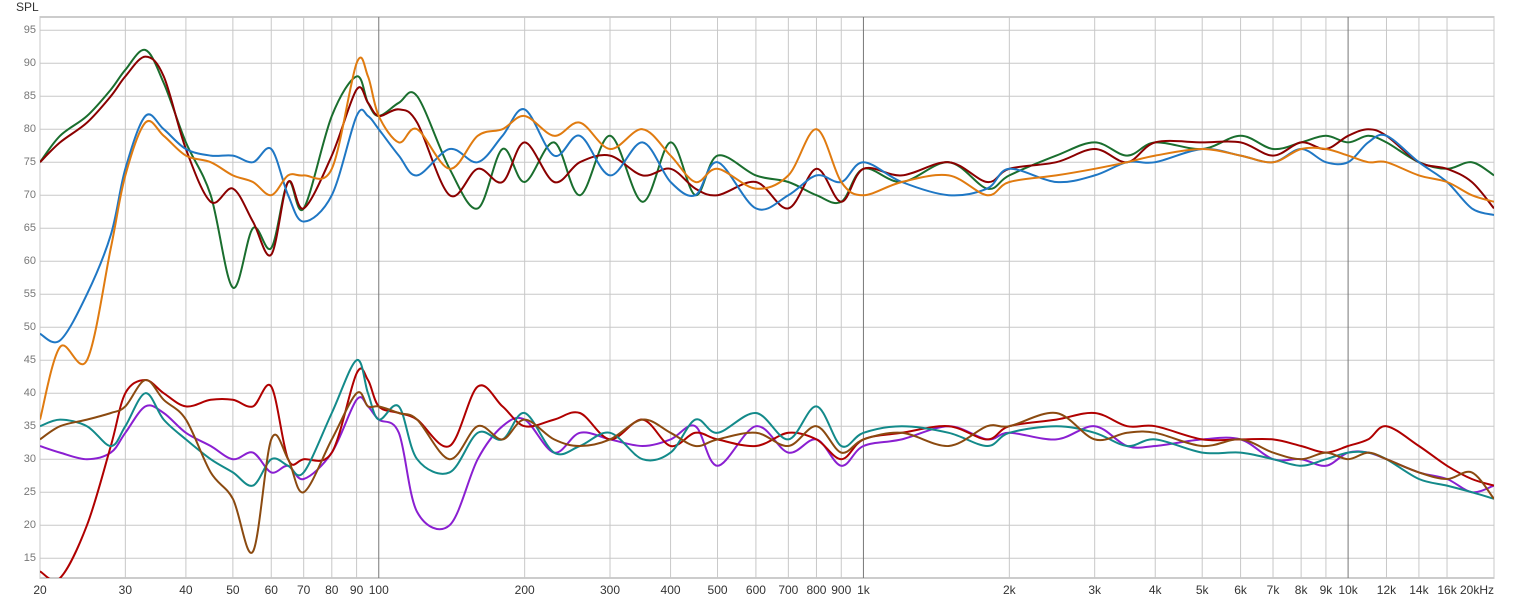 The image size is (1516, 603). What do you see at coordinates (304, 590) in the screenshot?
I see `x-tick-label: 70` at bounding box center [304, 590].